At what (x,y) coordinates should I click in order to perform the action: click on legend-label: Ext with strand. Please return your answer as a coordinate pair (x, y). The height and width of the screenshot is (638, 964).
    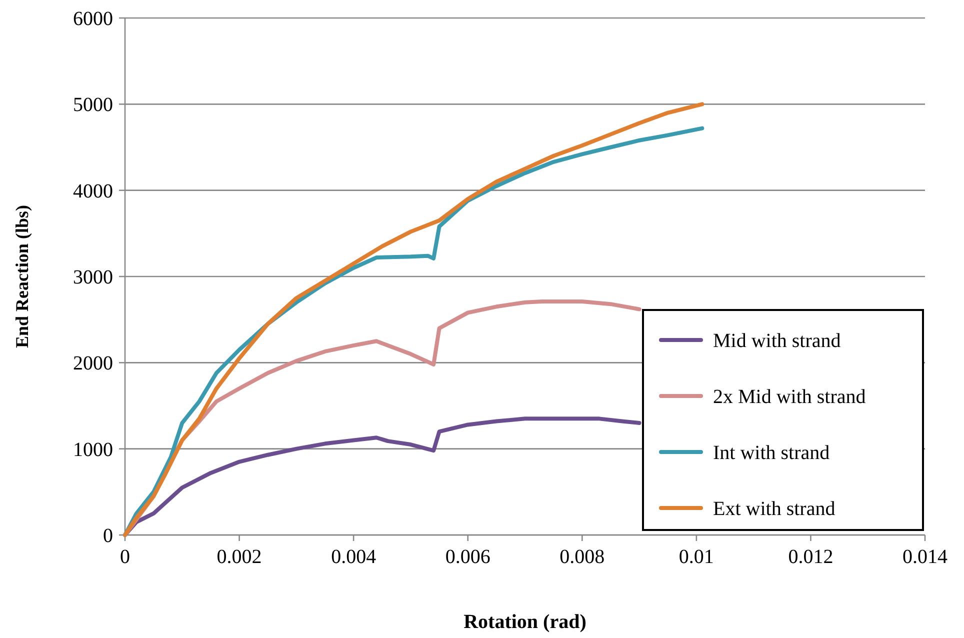
    Looking at the image, I should click on (774, 509).